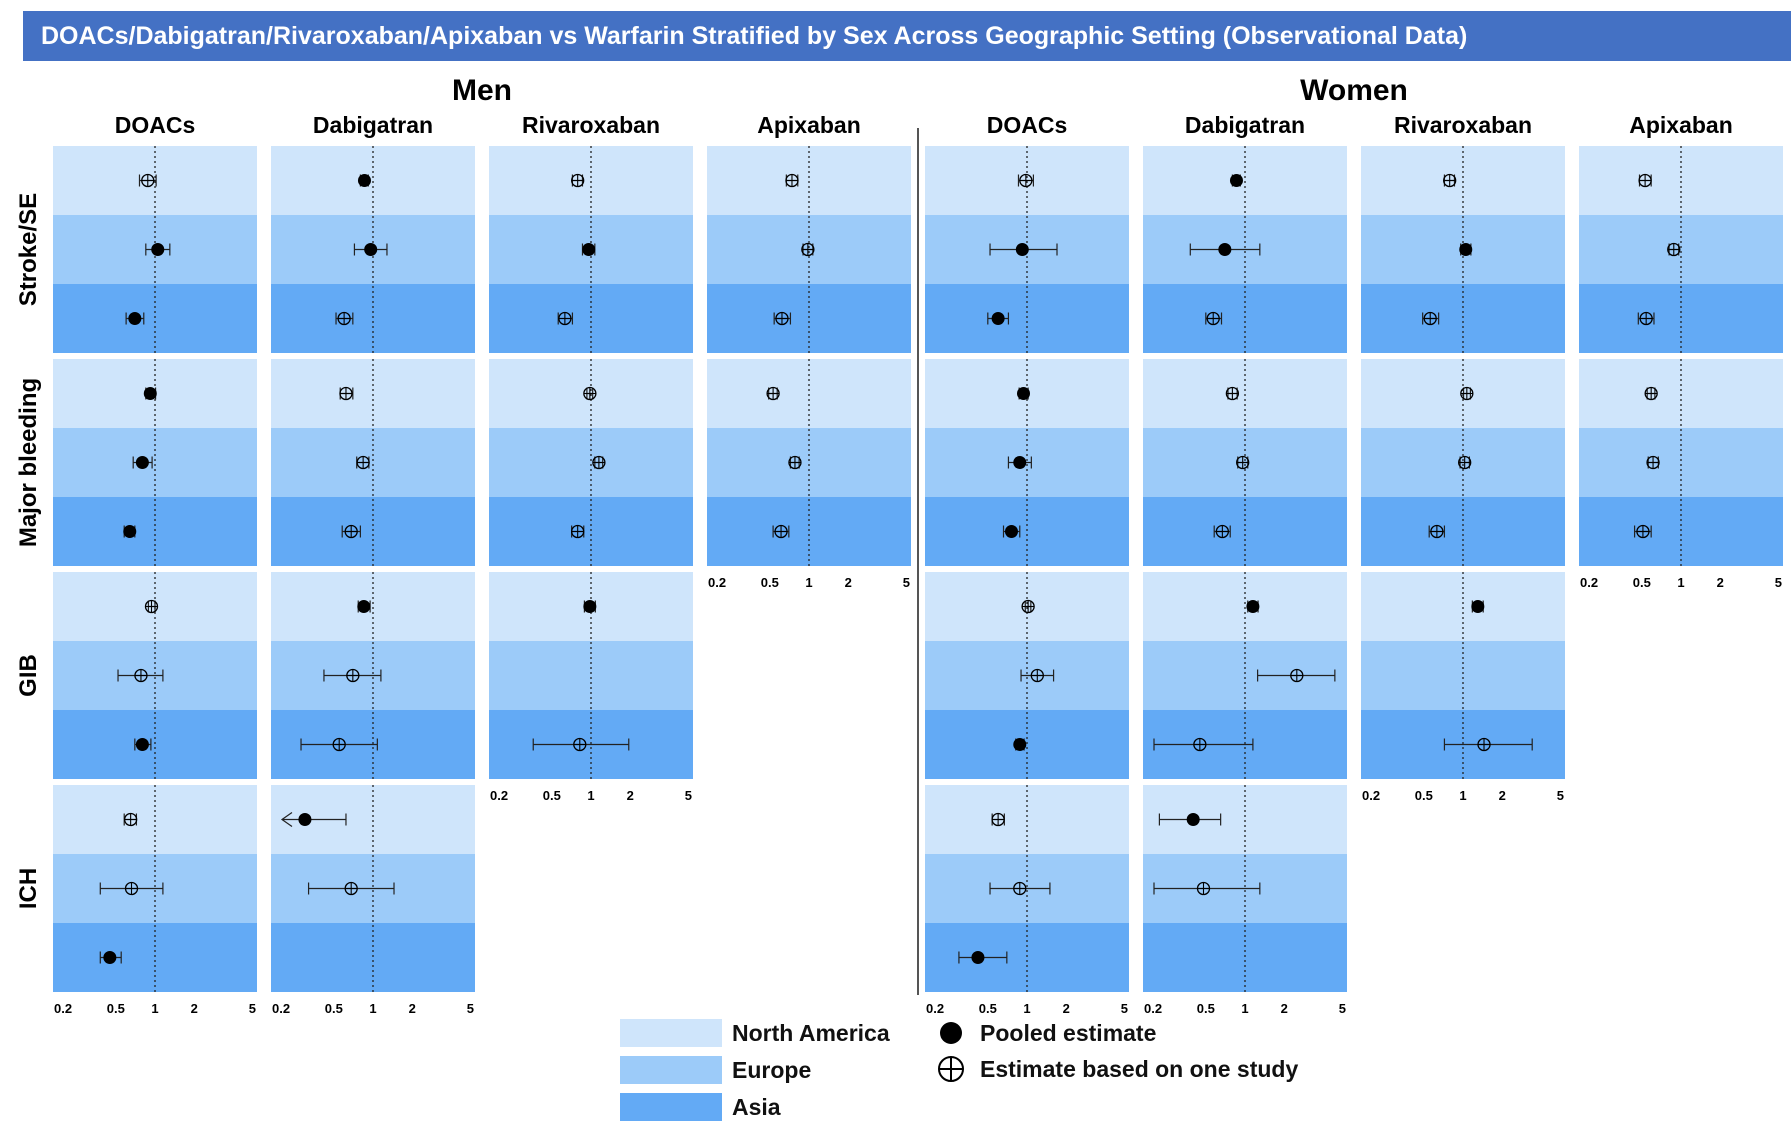 The height and width of the screenshot is (1124, 1791). I want to click on single-study-marker-women-rivaroxaban-stroke-se-asia, so click(1430, 319).